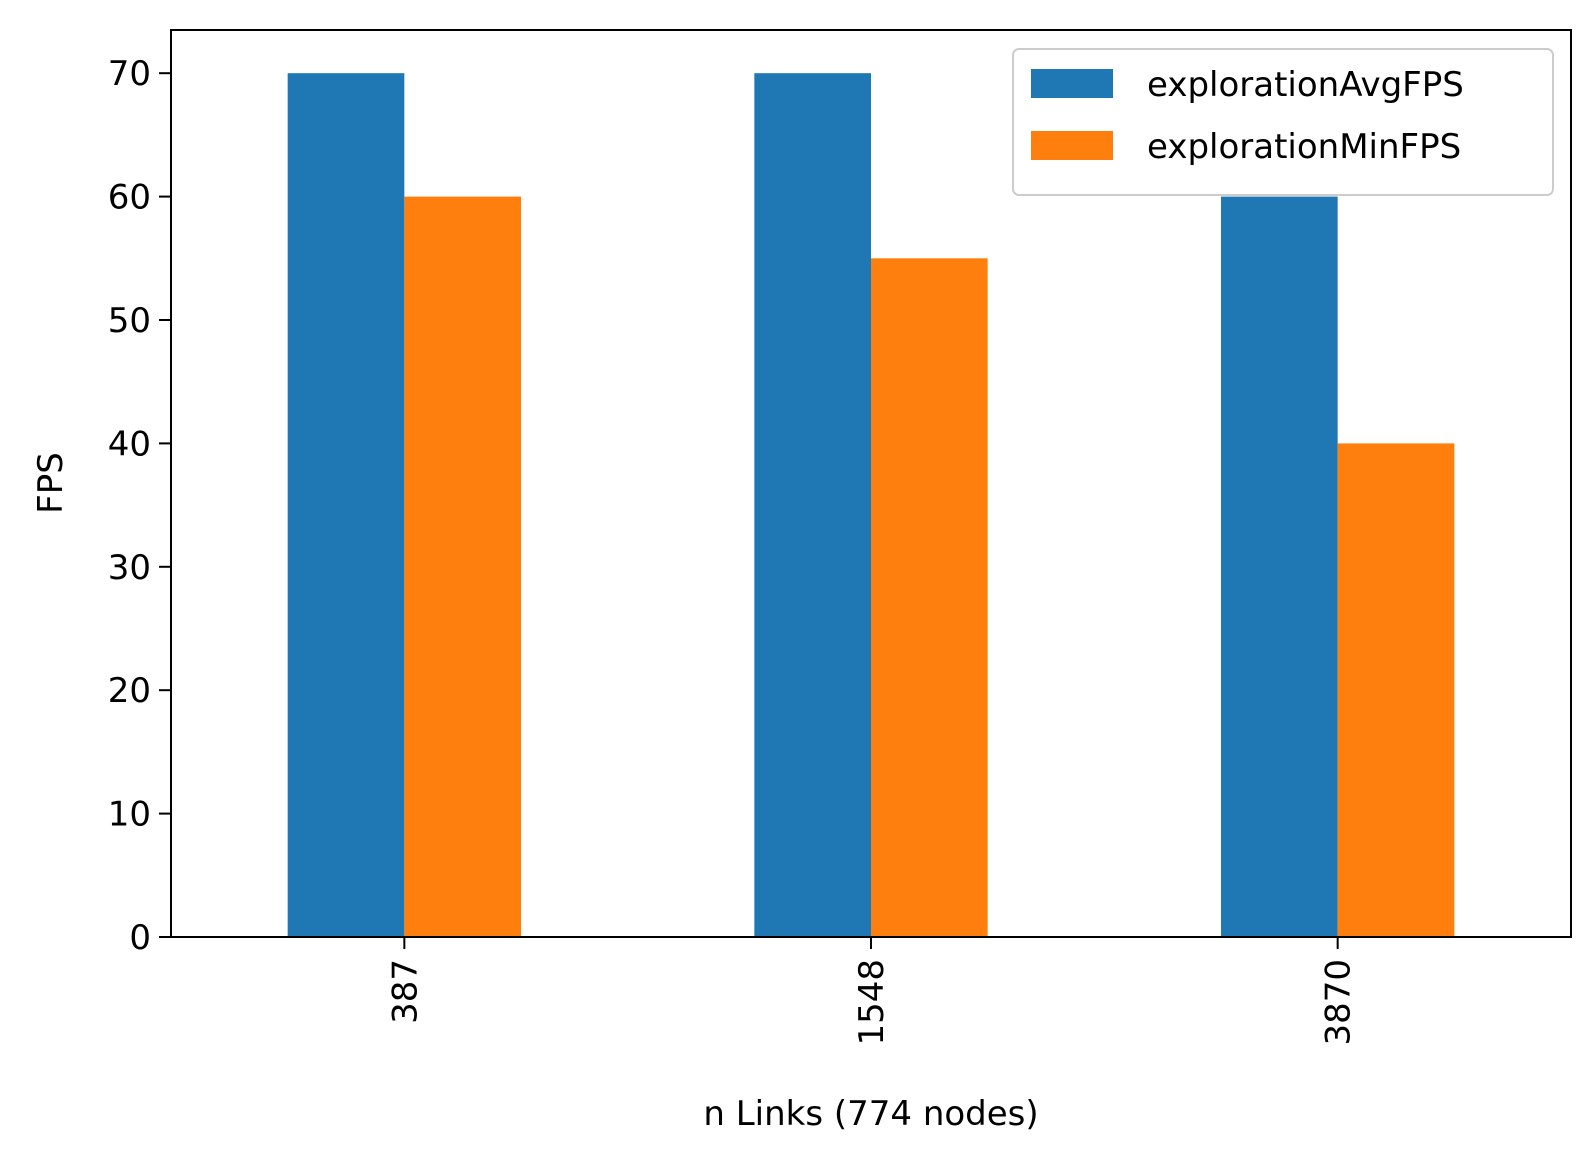 This screenshot has width=1595, height=1159. What do you see at coordinates (139, 506) in the screenshot?
I see `y-axis: 0 10 20 30 40 50 60 70` at bounding box center [139, 506].